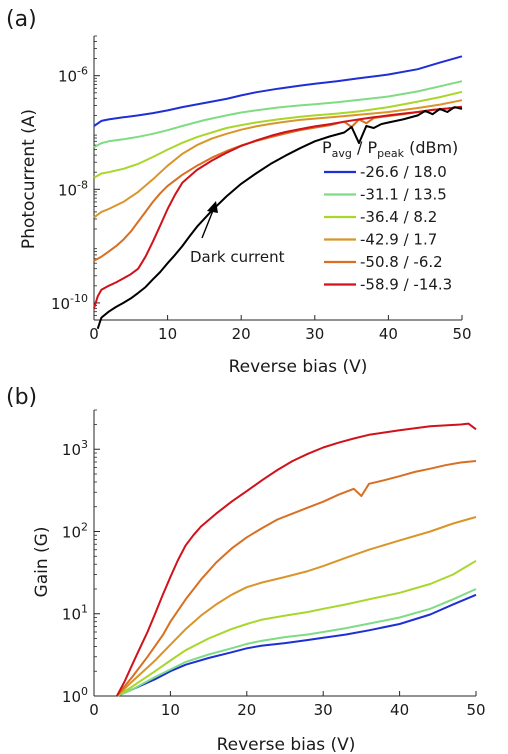 This screenshot has height=754, width=508. I want to click on panel-b-label: (b), so click(21, 397).